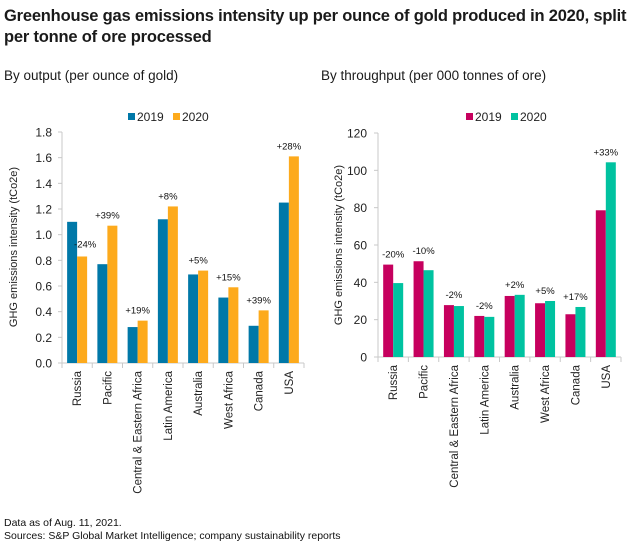  Describe the element at coordinates (43, 287) in the screenshot. I see `left-y-tick-label: 0.6` at that location.